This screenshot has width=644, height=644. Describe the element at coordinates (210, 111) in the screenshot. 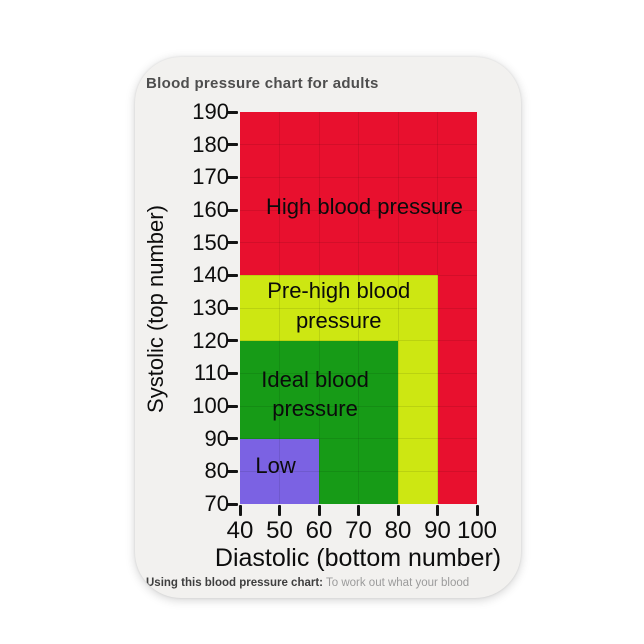

I see `y-tick-label-190: 190` at that location.